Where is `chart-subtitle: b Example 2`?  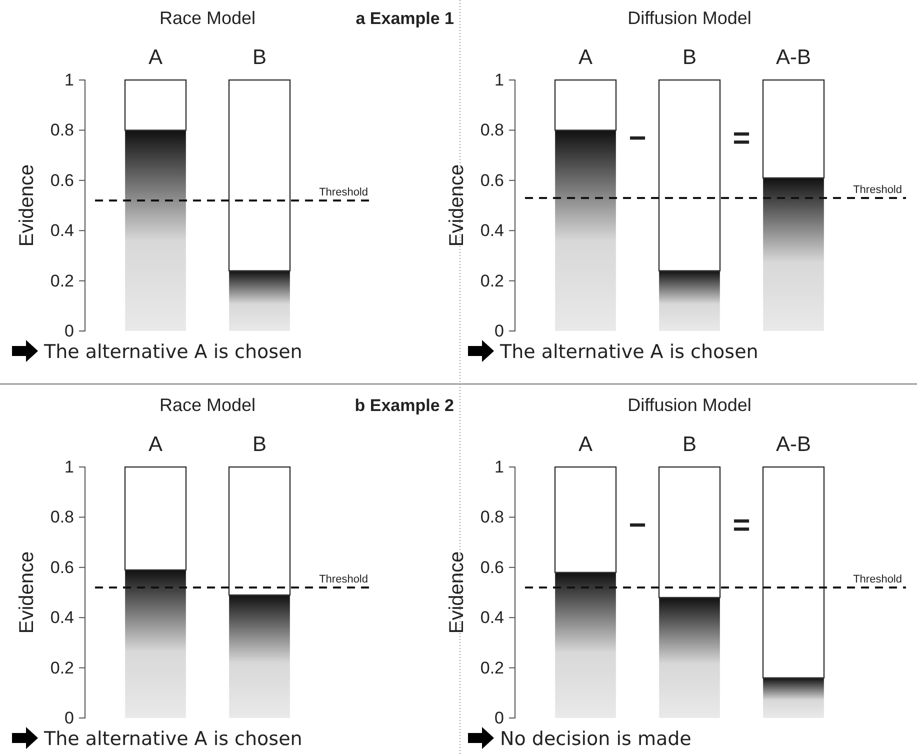 chart-subtitle: b Example 2 is located at coordinates (404, 405).